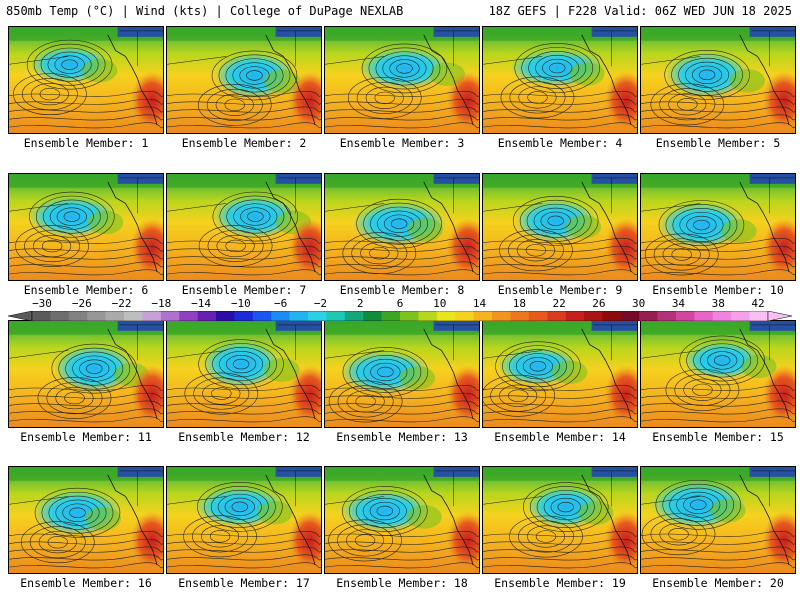  Describe the element at coordinates (86, 143) in the screenshot. I see `ensemble-member-label: Ensemble Member: 1` at that location.